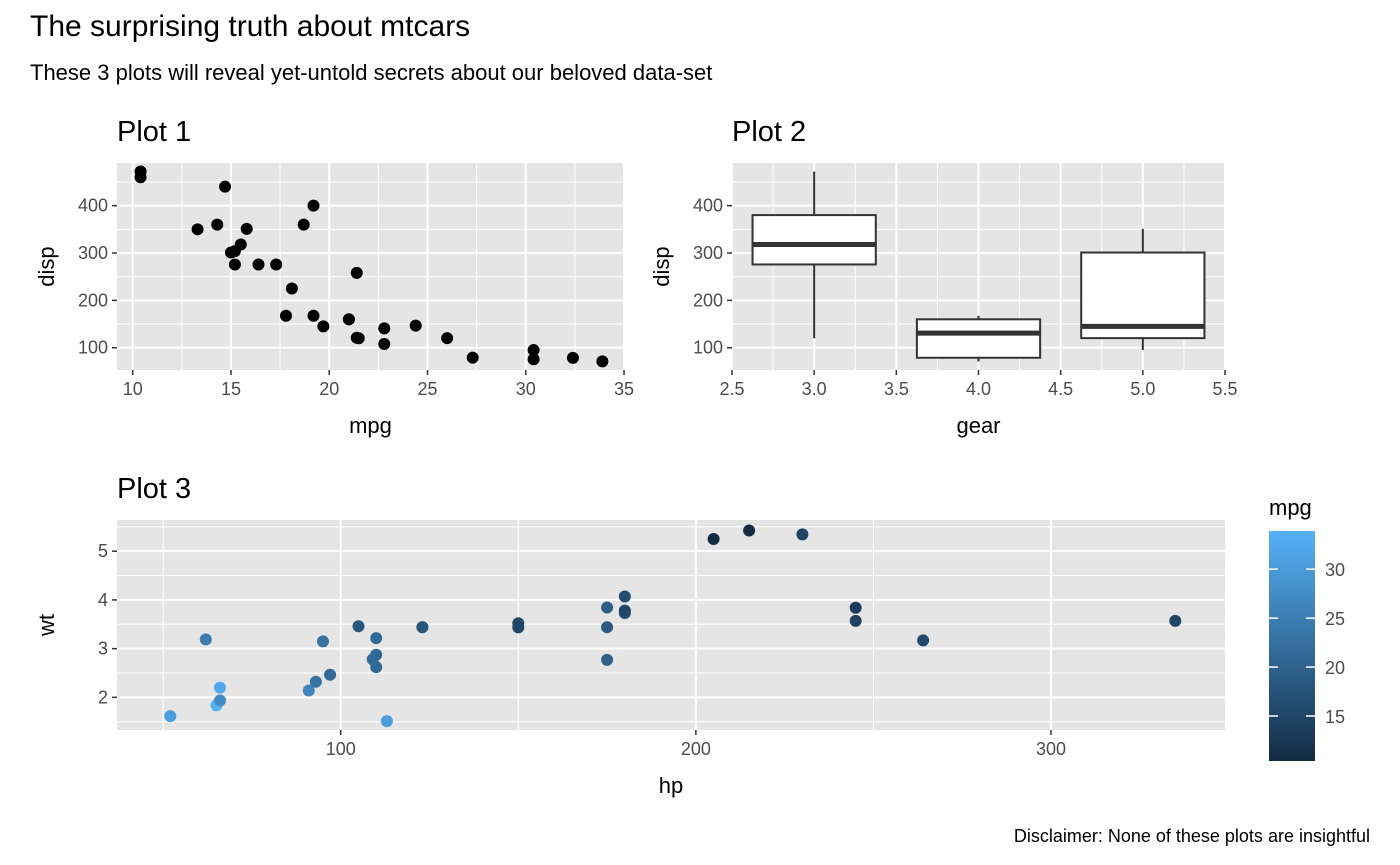 The image size is (1400, 865). Describe the element at coordinates (1335, 570) in the screenshot. I see `legend-tick-label: 30` at that location.